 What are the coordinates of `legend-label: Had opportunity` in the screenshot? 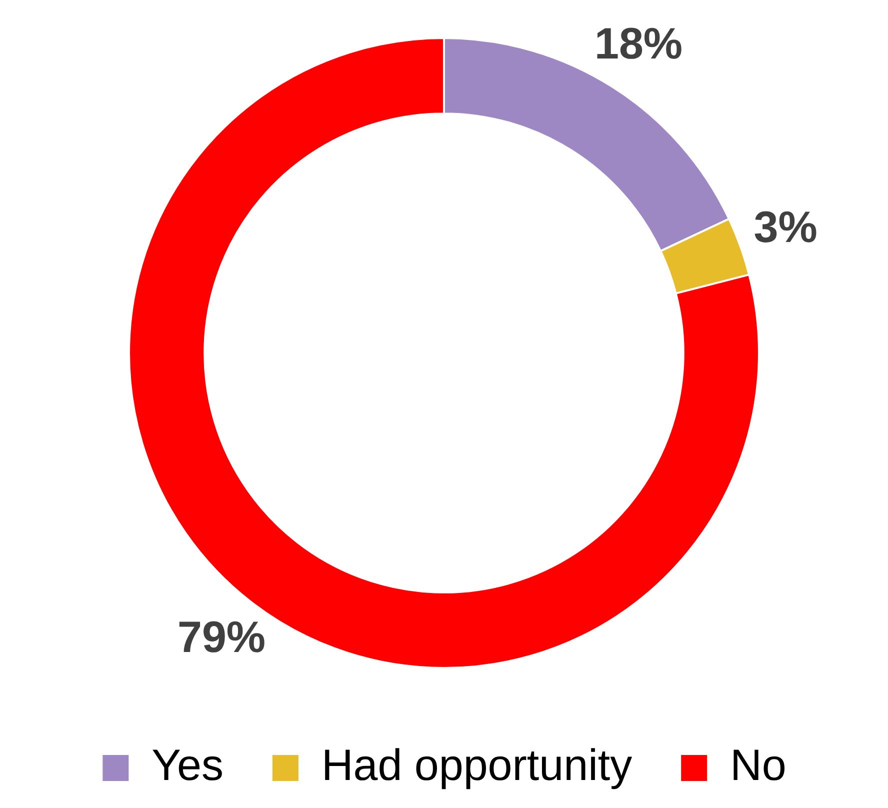 It's located at (476, 765).